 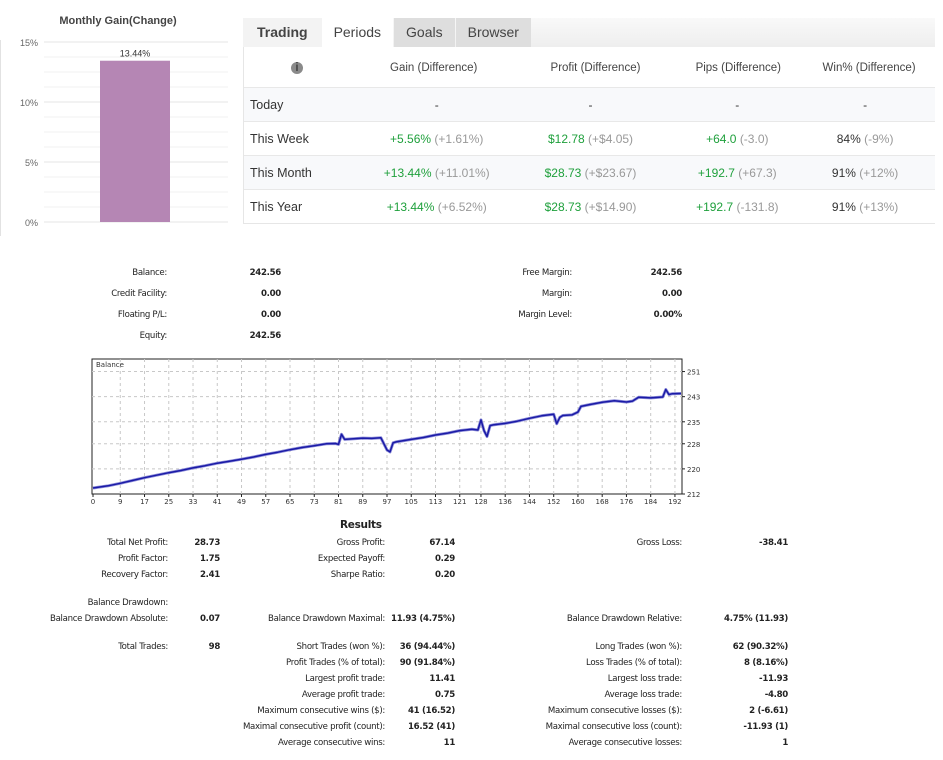 I want to click on x-tick-label: 81, so click(x=338, y=502).